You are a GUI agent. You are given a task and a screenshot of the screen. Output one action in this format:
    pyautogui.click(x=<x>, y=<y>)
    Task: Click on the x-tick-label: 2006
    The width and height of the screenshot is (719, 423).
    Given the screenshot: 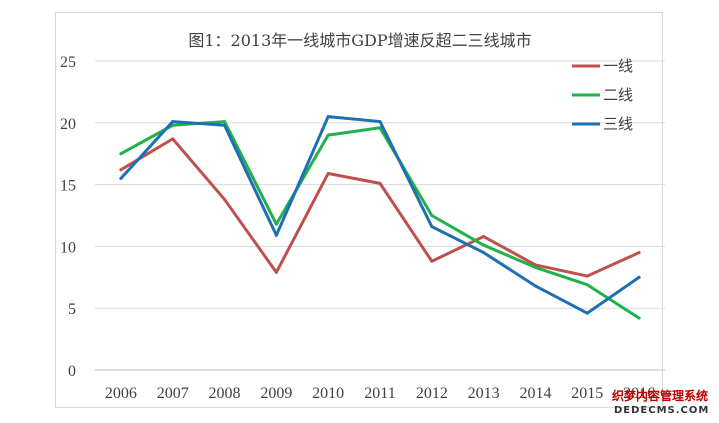 What is the action you would take?
    pyautogui.click(x=121, y=393)
    